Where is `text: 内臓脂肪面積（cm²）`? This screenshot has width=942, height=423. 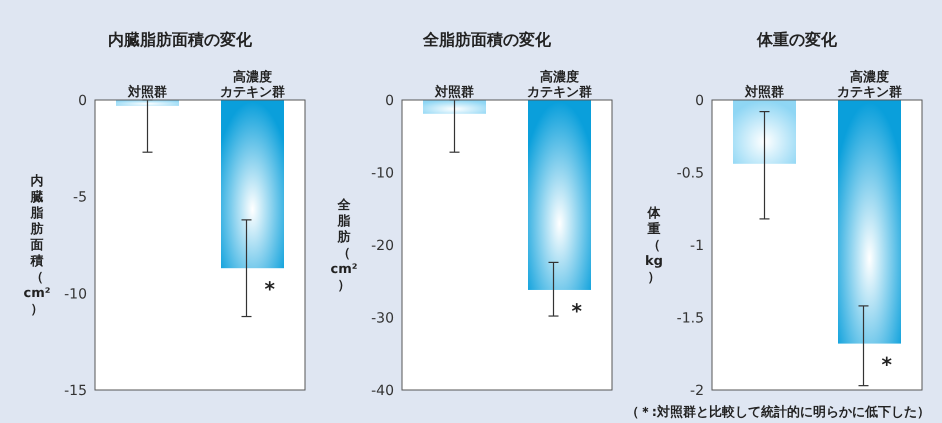 text: 内臓脂肪面積（cm²） is located at coordinates (37, 245).